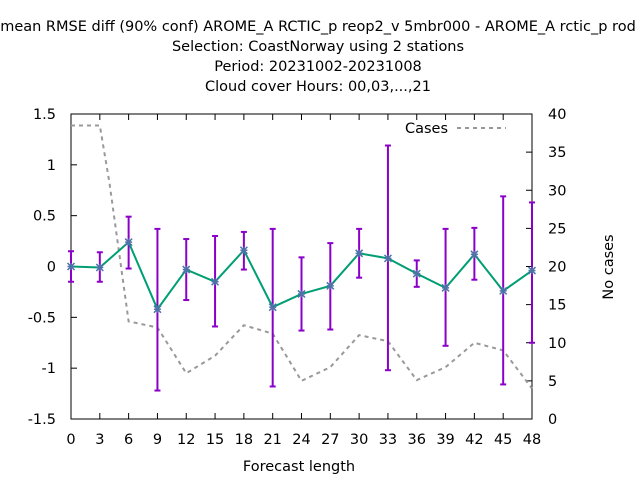 This screenshot has width=640, height=480. What do you see at coordinates (299, 467) in the screenshot?
I see `x-axis-label: Forecast length` at bounding box center [299, 467].